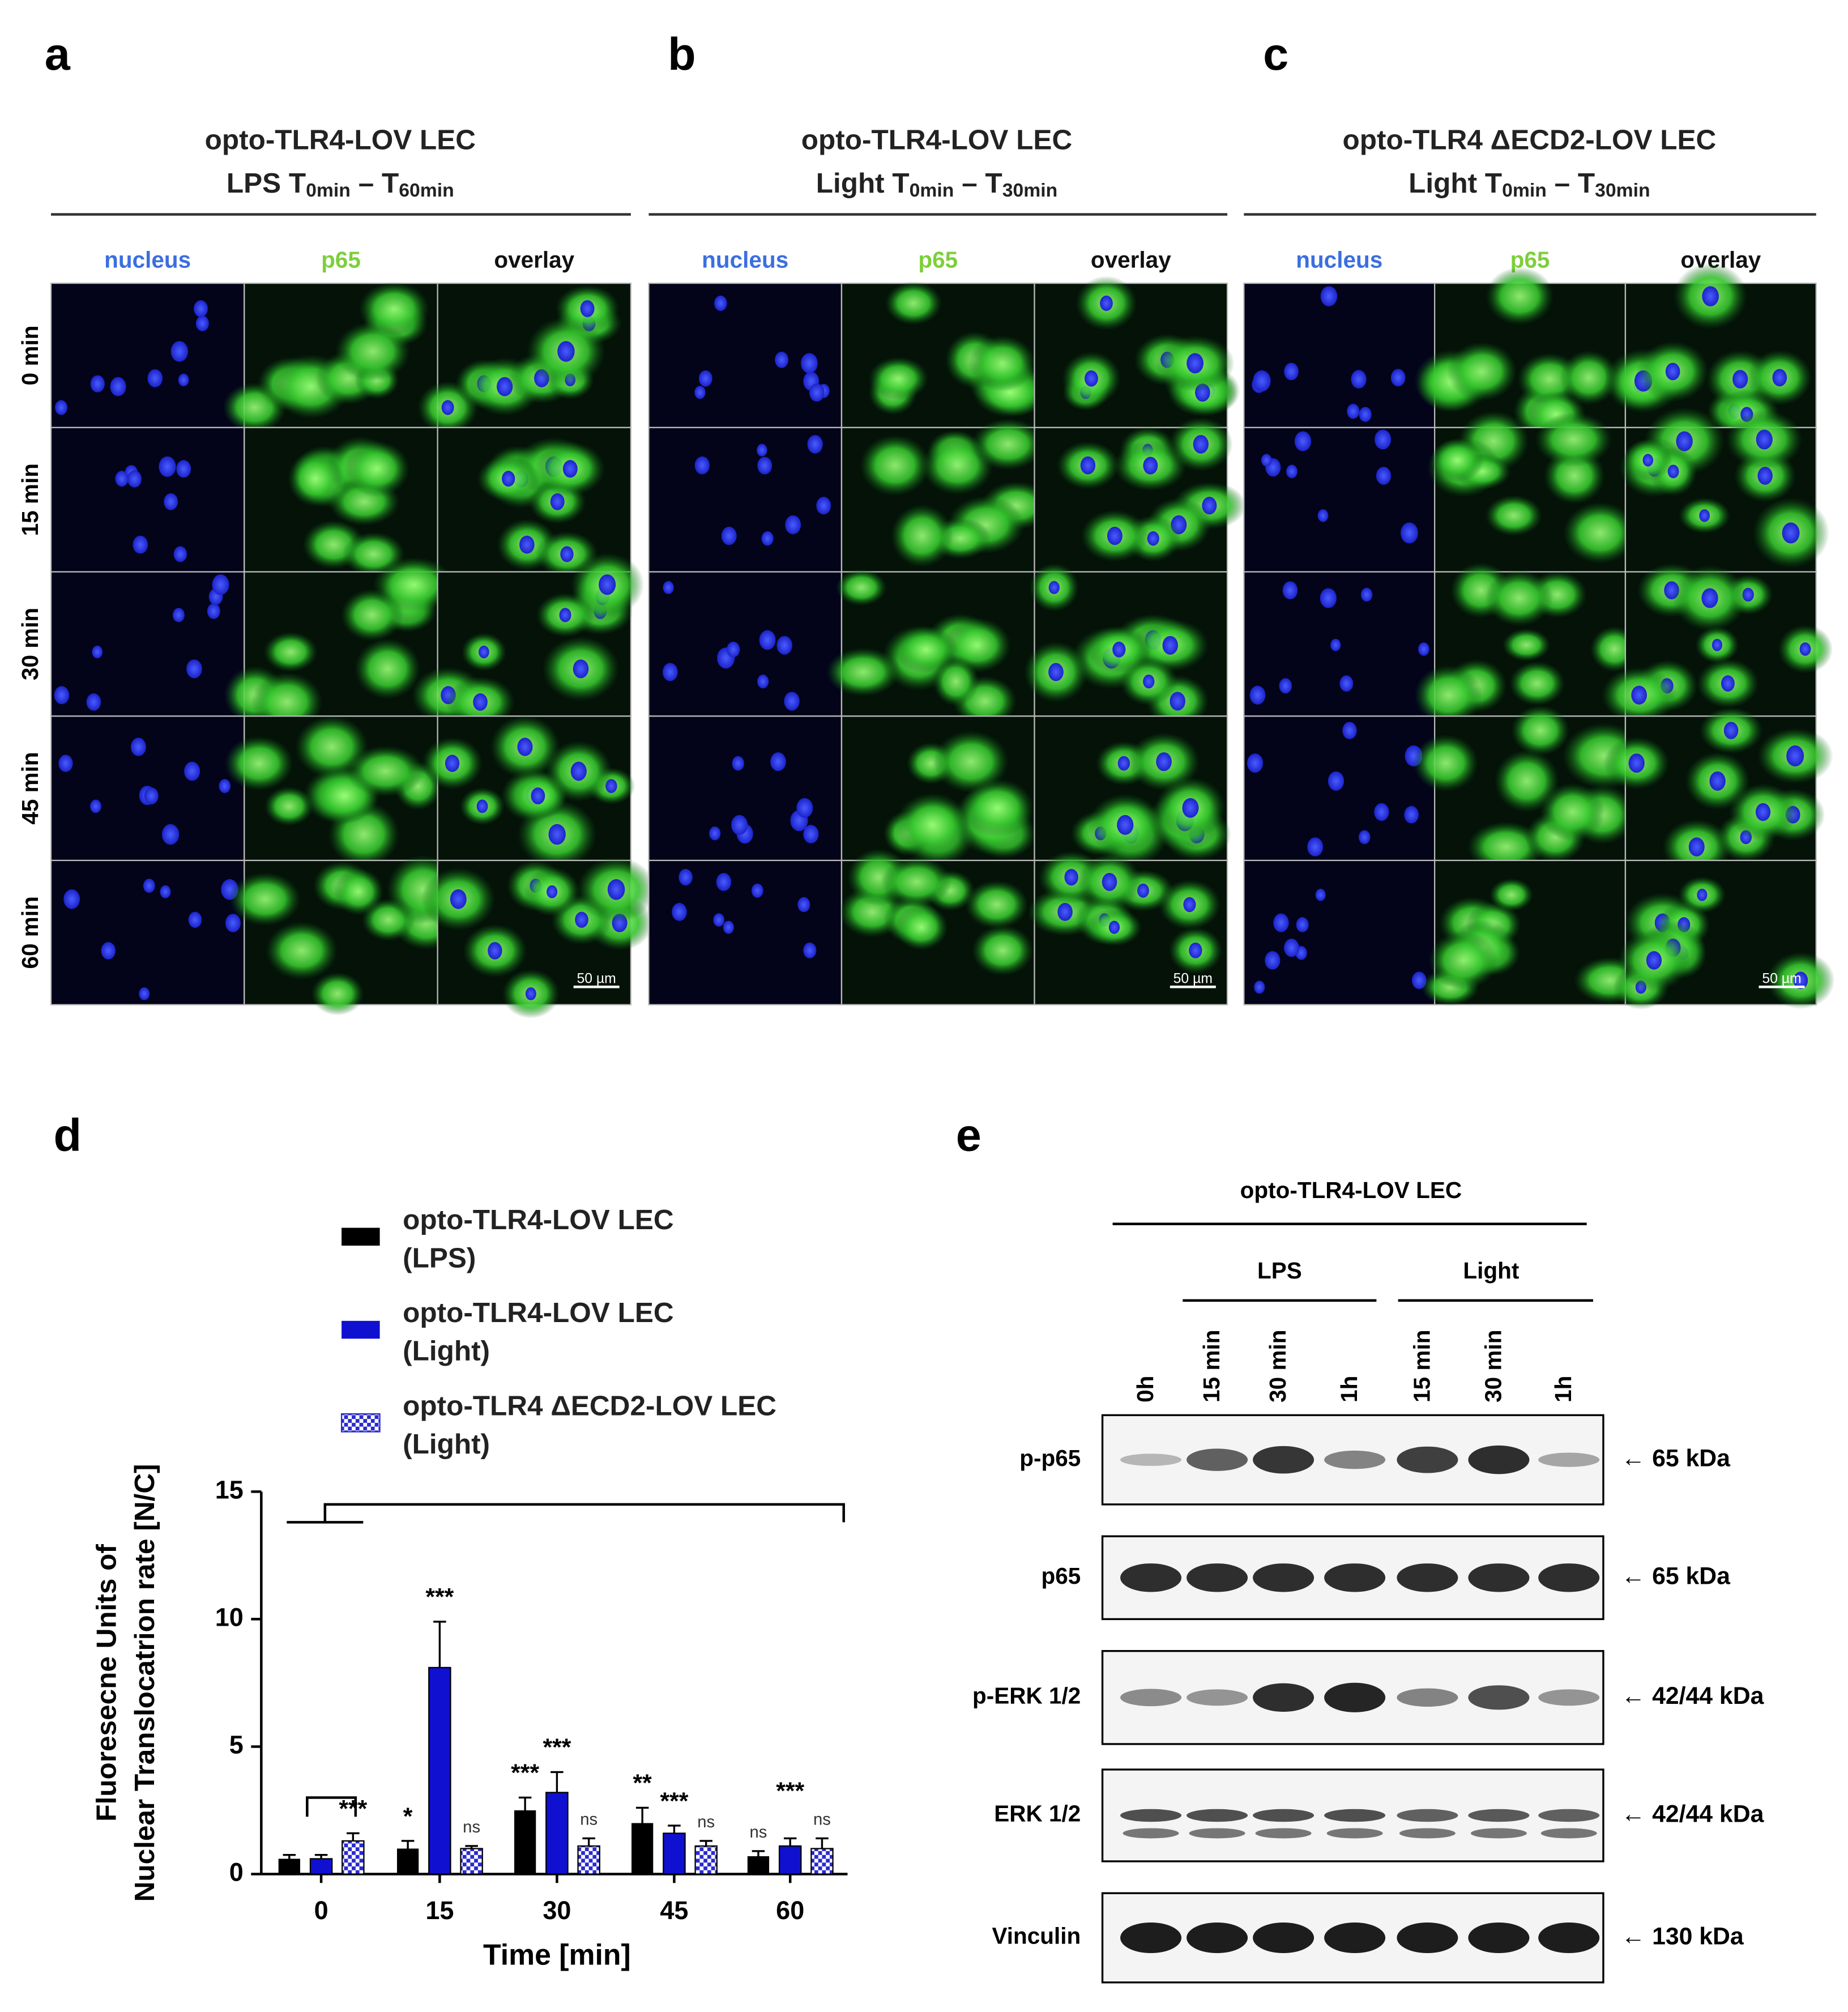 The image size is (1848, 2012). Describe the element at coordinates (1036, 1936) in the screenshot. I see `blot-row-label: Vinculin` at that location.